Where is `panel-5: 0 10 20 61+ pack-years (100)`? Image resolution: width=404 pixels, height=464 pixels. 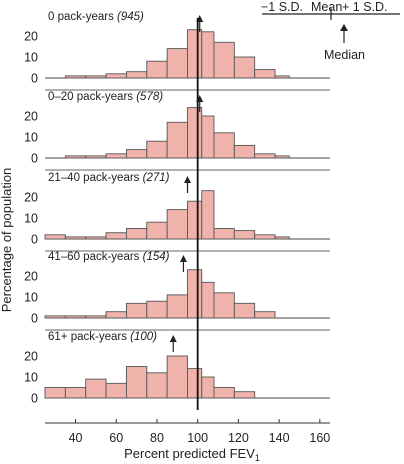
panel-5: 0 10 20 61+ pack-years (100) is located at coordinates (177, 368).